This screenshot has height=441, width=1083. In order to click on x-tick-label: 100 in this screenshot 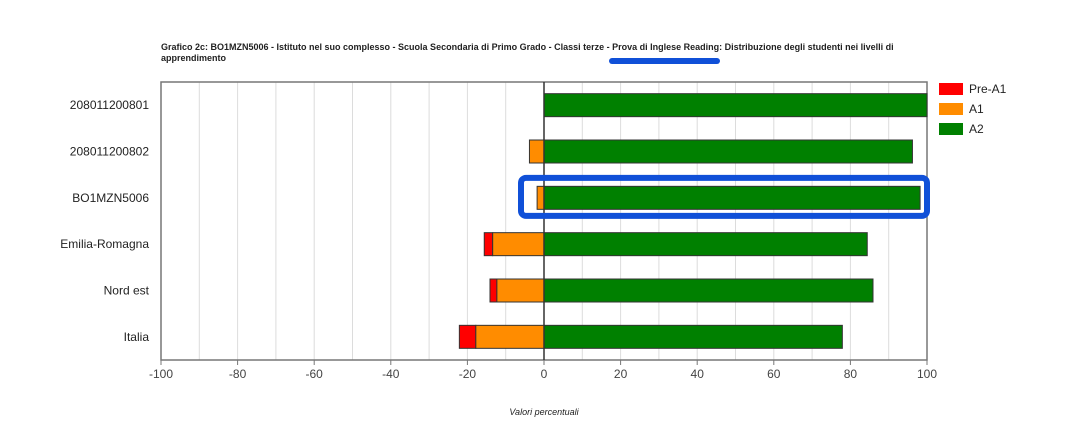, I will do `click(927, 374)`.